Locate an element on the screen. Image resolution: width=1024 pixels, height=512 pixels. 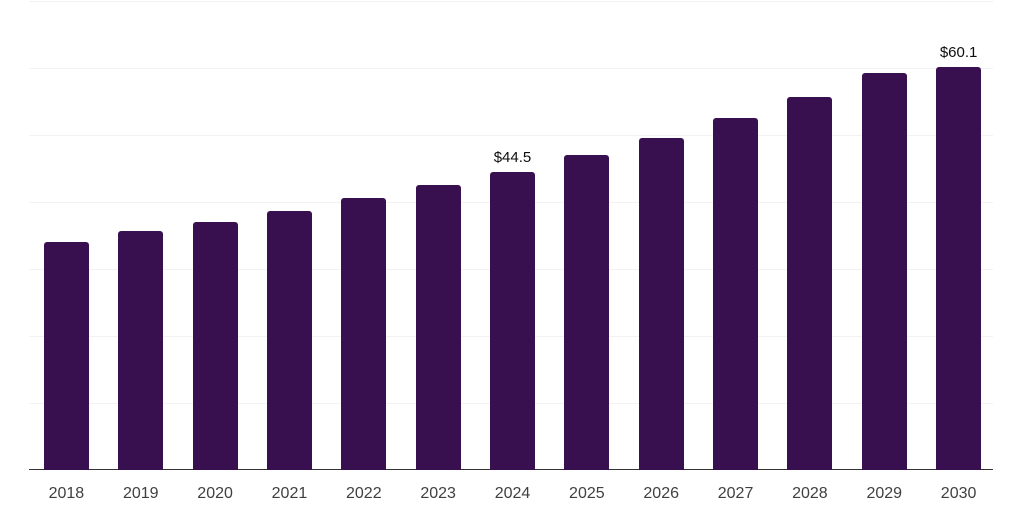
x-tick-2025: 2025 is located at coordinates (587, 493).